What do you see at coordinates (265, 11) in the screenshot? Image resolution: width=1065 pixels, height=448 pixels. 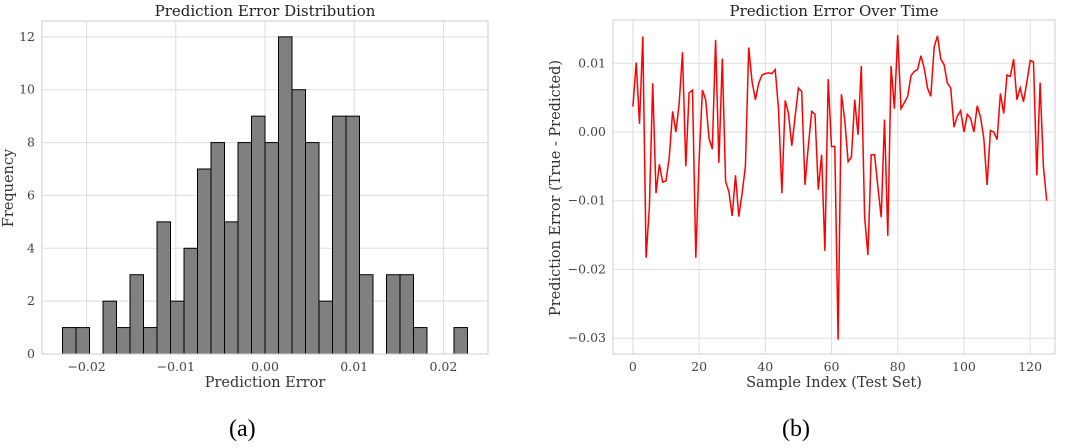 I see `histogram-title: Prediction Error Distribution` at bounding box center [265, 11].